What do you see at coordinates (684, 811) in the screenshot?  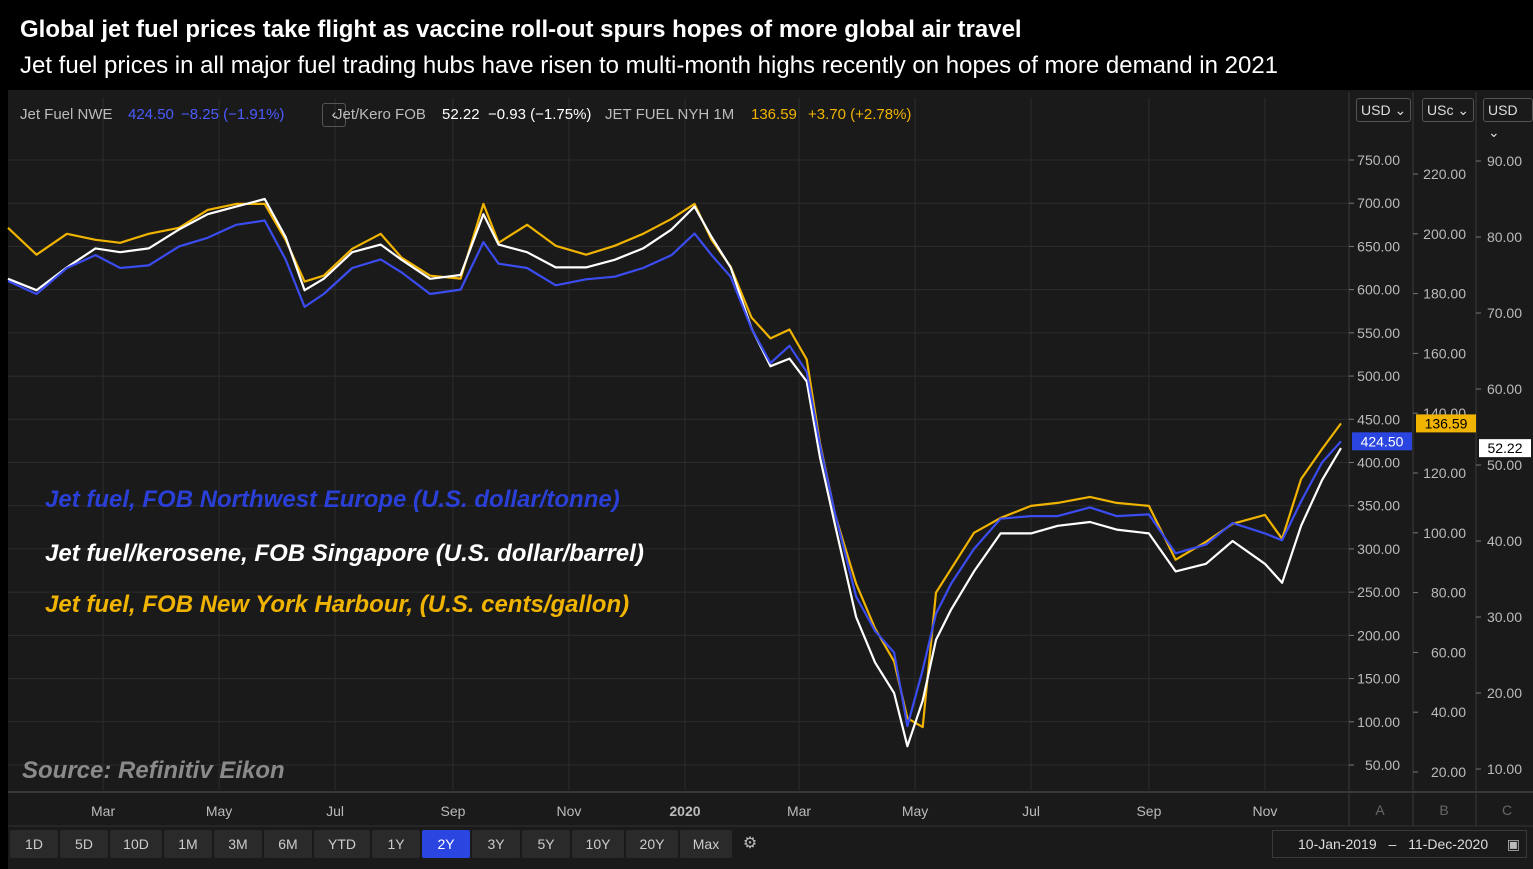 I see `x-tick-label: 2020` at bounding box center [684, 811].